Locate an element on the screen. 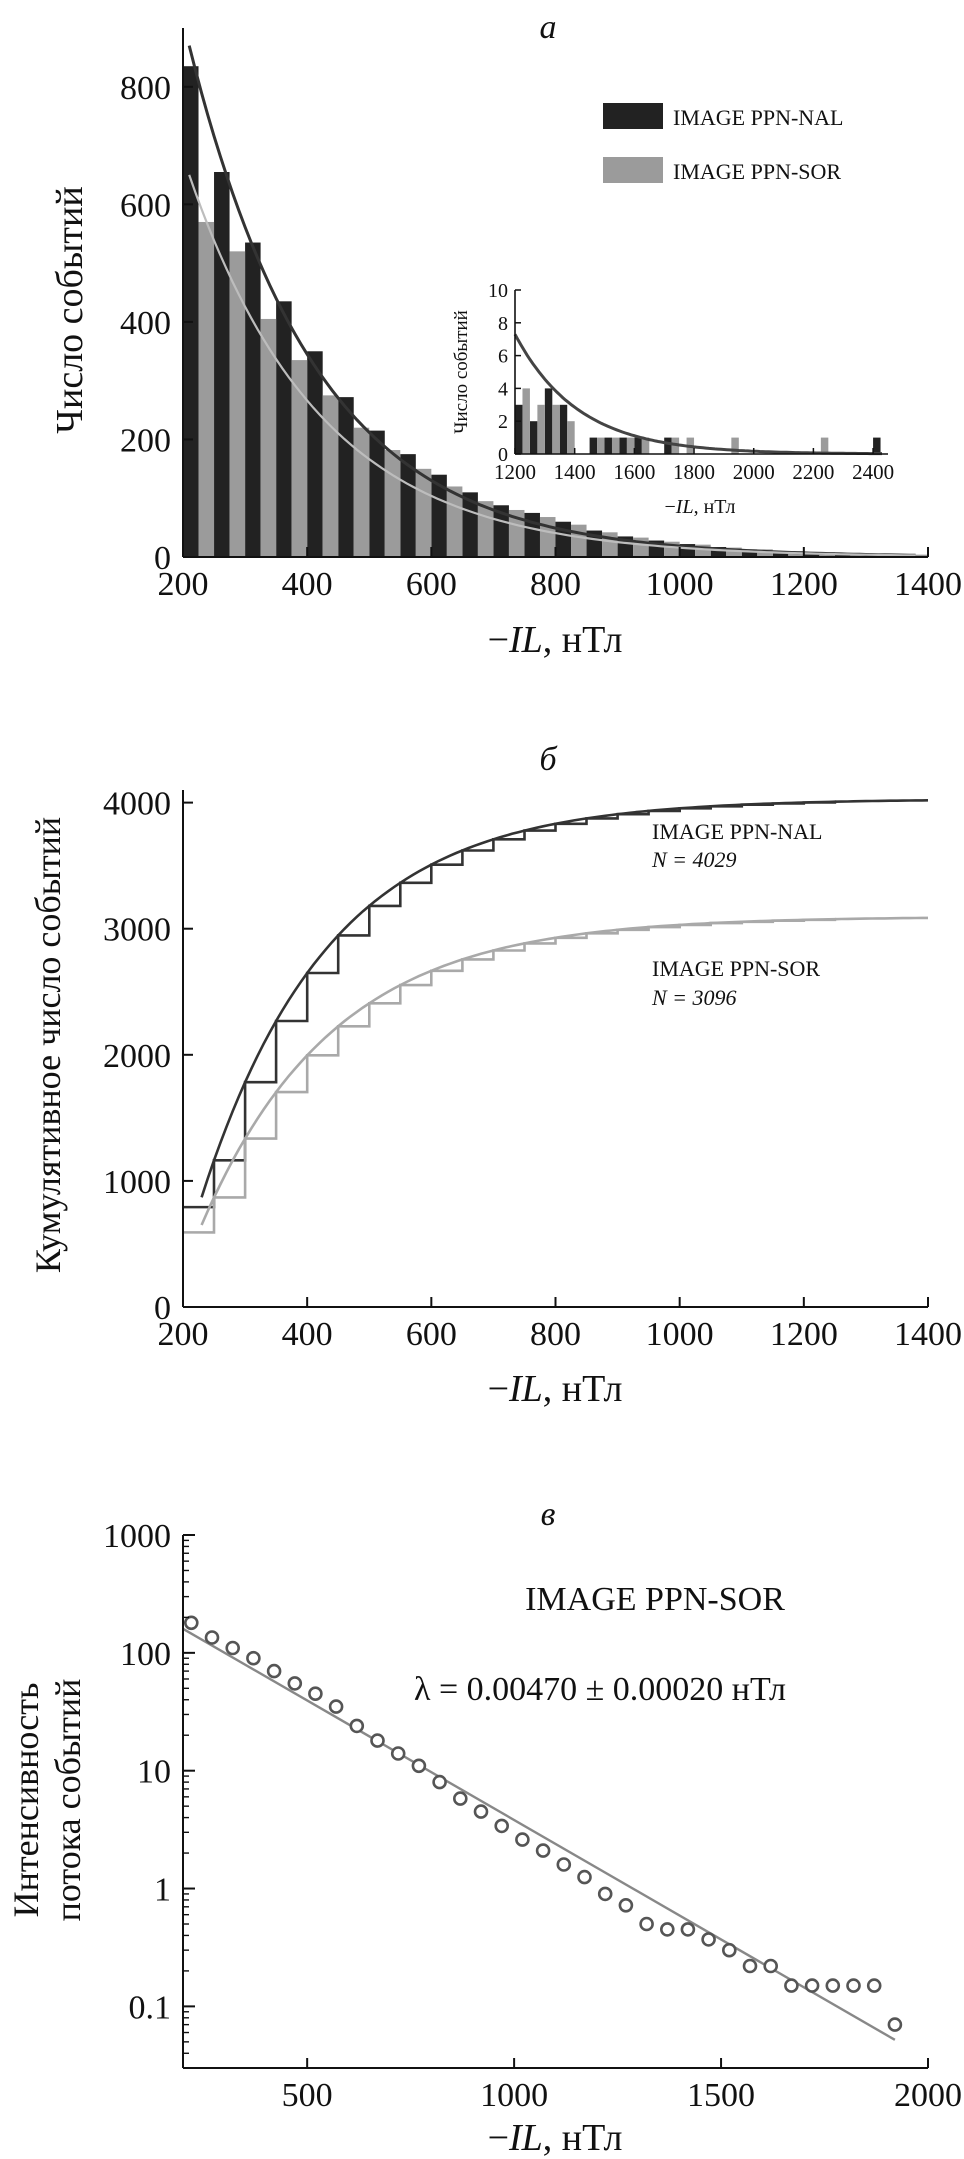  panel-c-x-label: −IL, нТл is located at coordinates (555, 2138).